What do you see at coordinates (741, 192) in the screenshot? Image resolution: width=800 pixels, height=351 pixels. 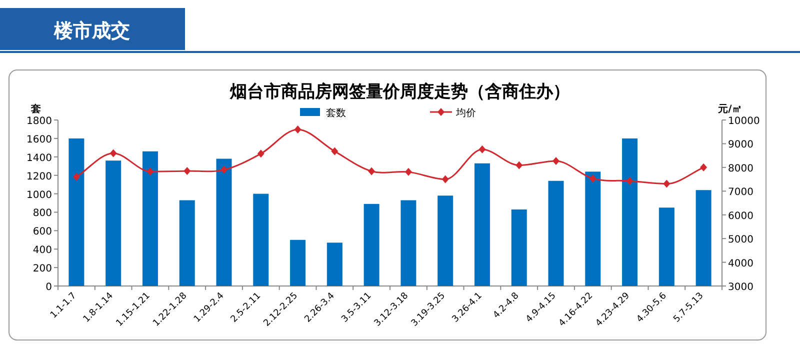 I see `y2-tick-label: 7000` at bounding box center [741, 192].